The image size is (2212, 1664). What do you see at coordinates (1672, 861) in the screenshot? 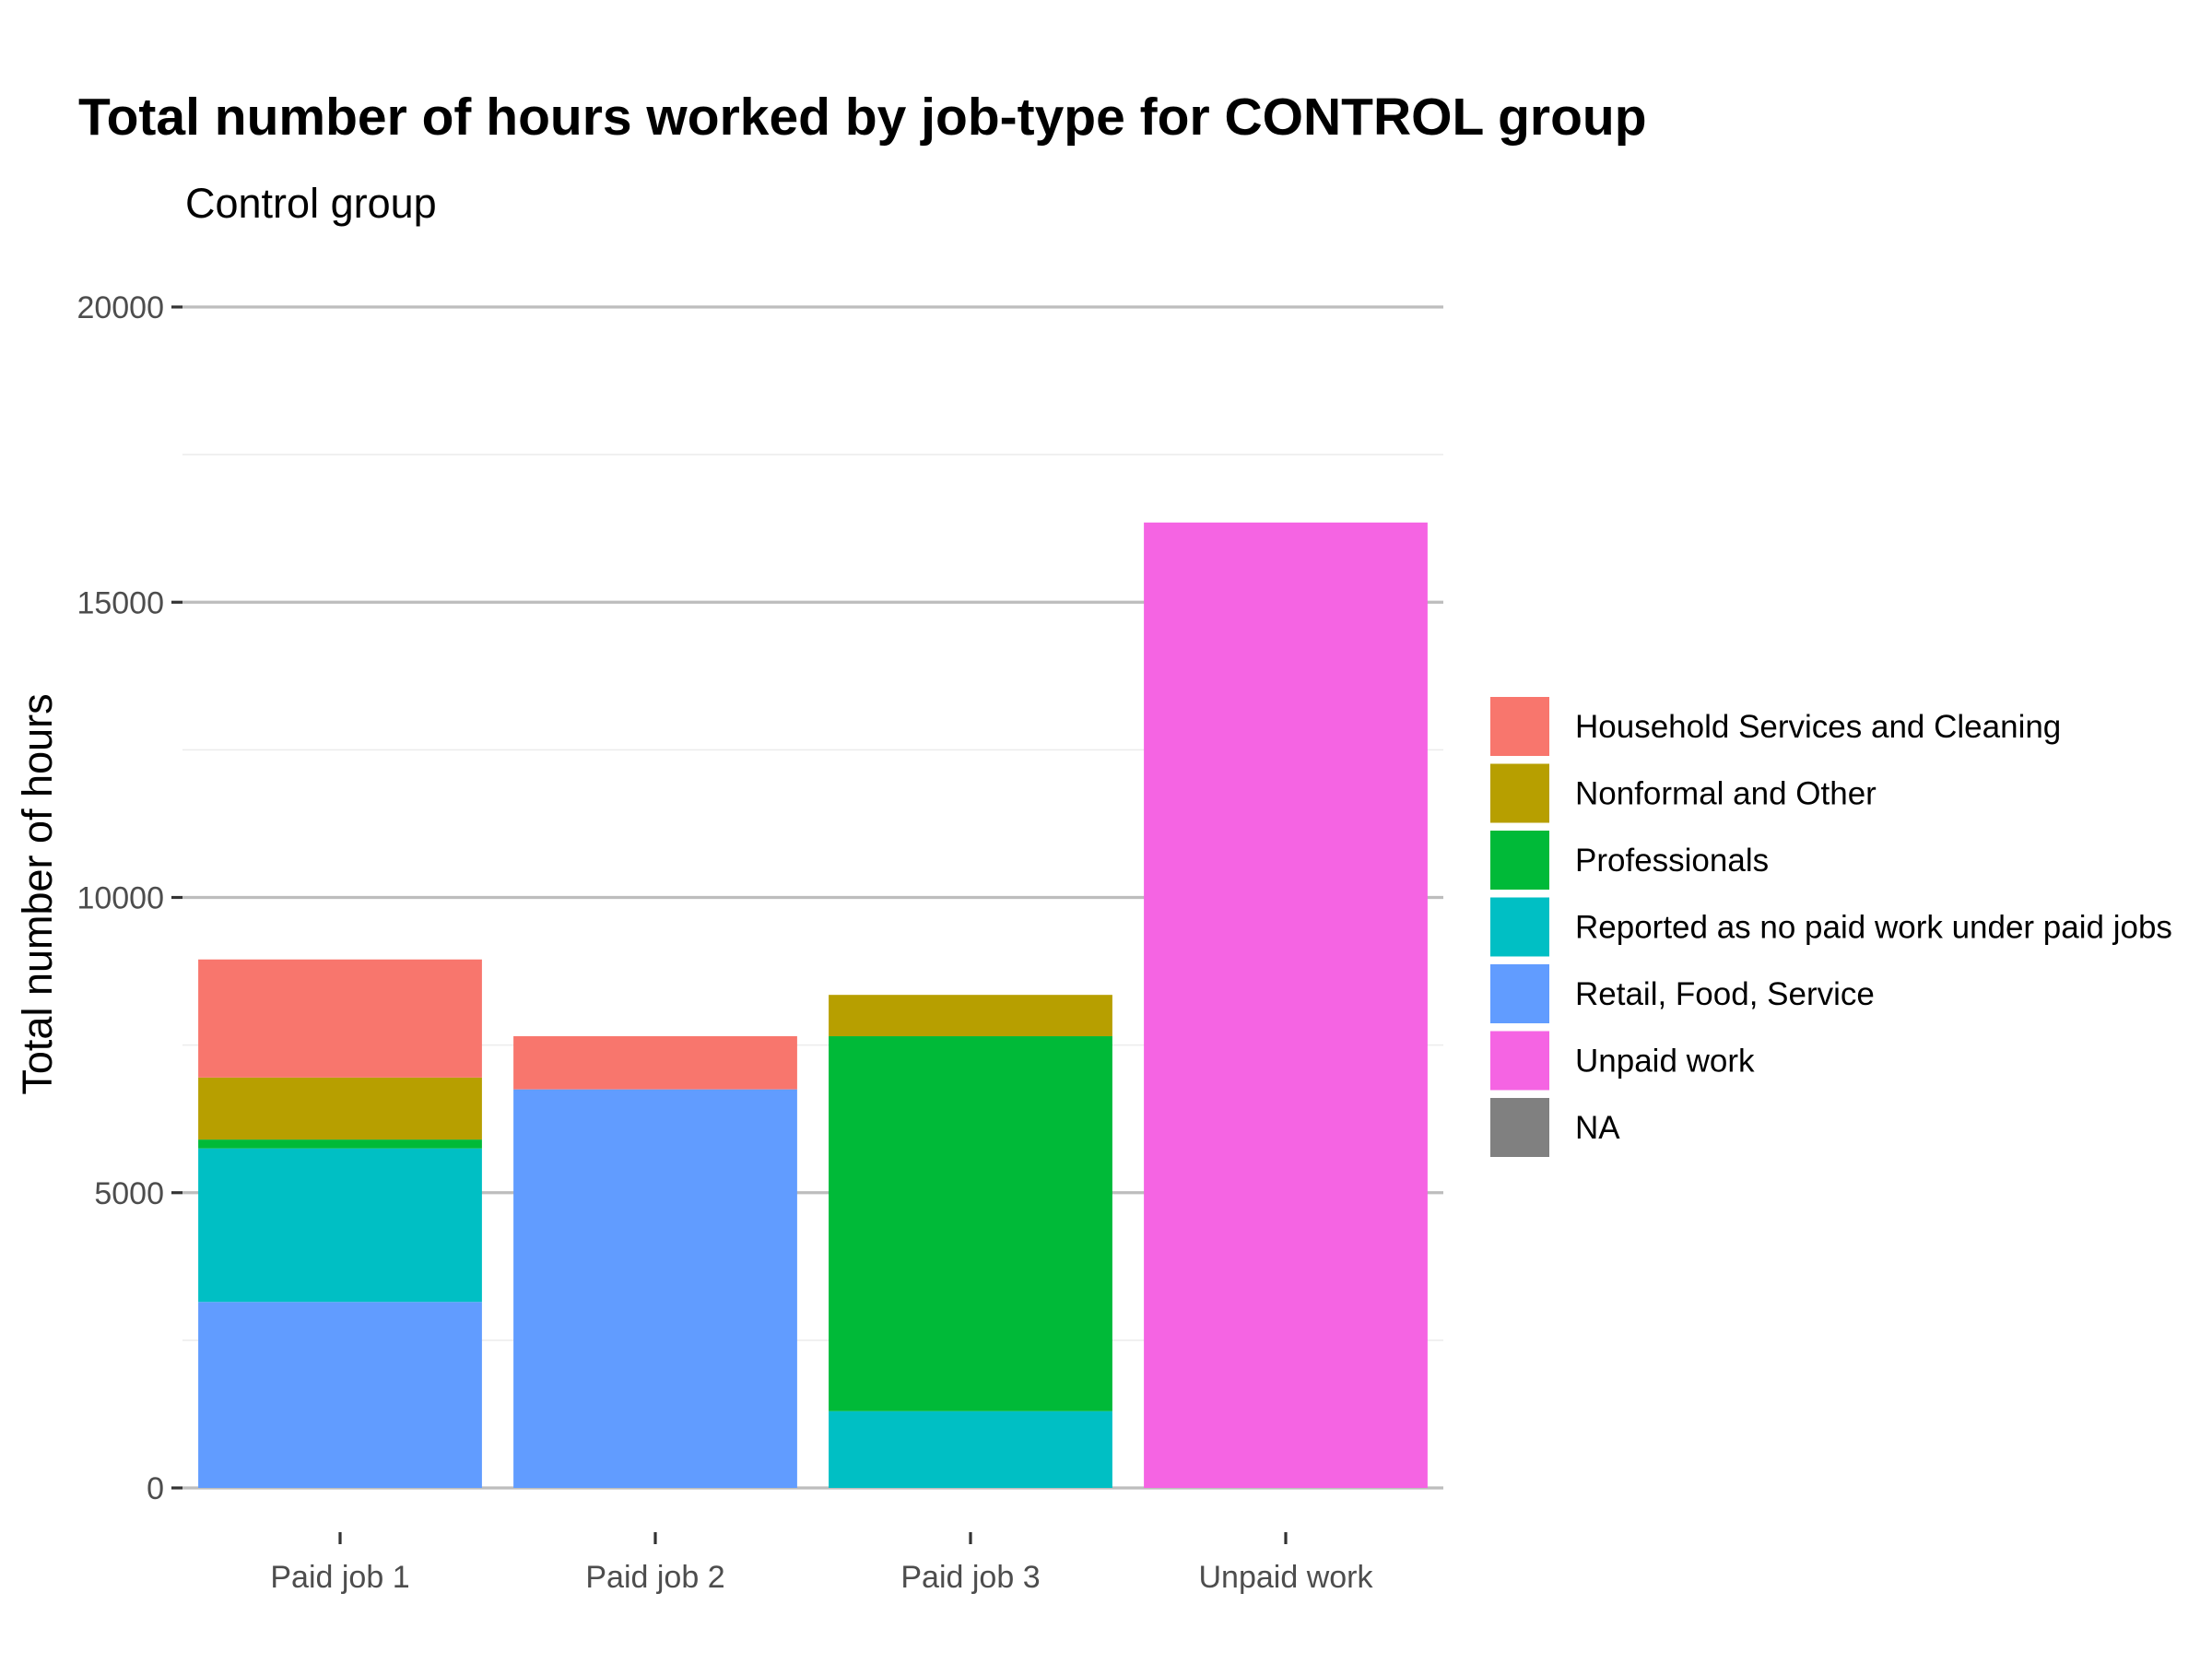
I see `legend-label-professionals: Professionals` at bounding box center [1672, 861].